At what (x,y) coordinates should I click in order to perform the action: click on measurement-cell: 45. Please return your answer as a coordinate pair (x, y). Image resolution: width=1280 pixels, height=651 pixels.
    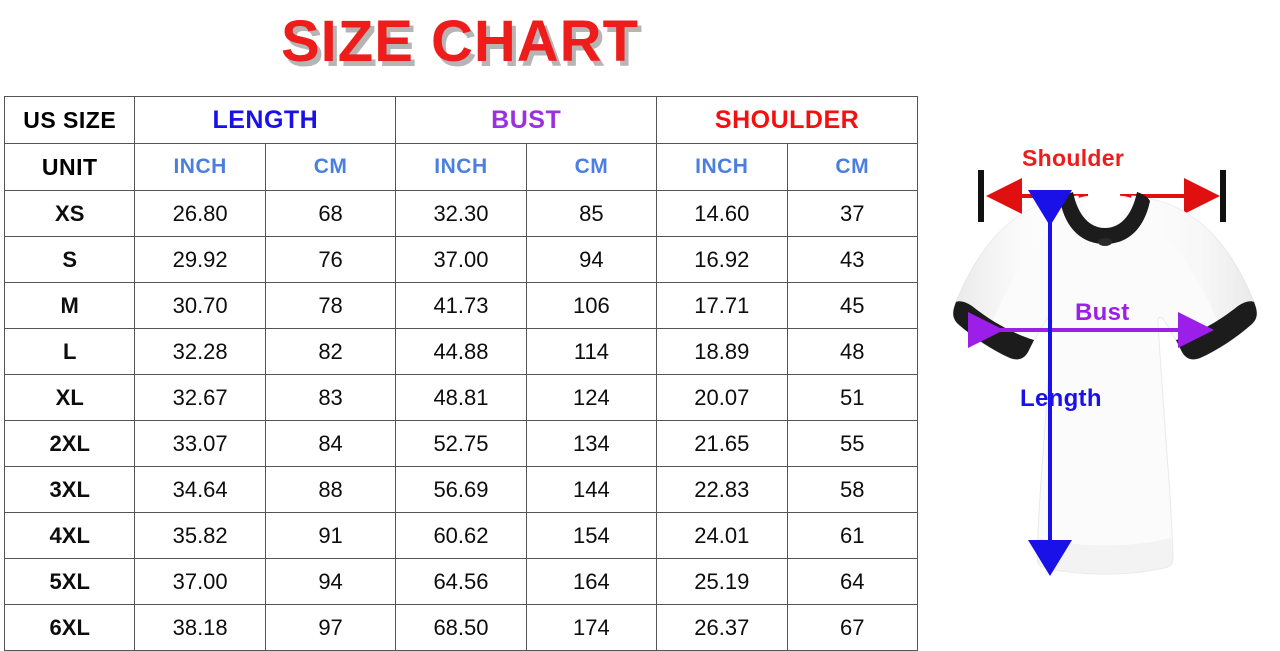
    Looking at the image, I should click on (852, 305).